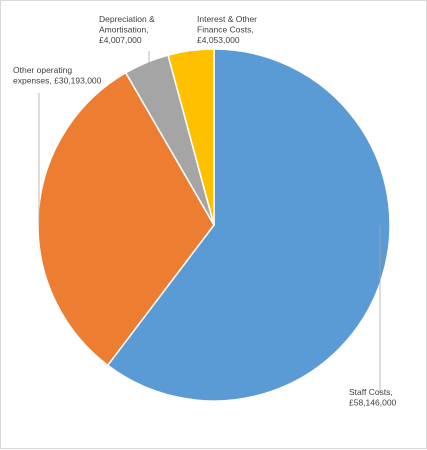  I want to click on data-label-line: expenses, £30,193,000, so click(57, 81).